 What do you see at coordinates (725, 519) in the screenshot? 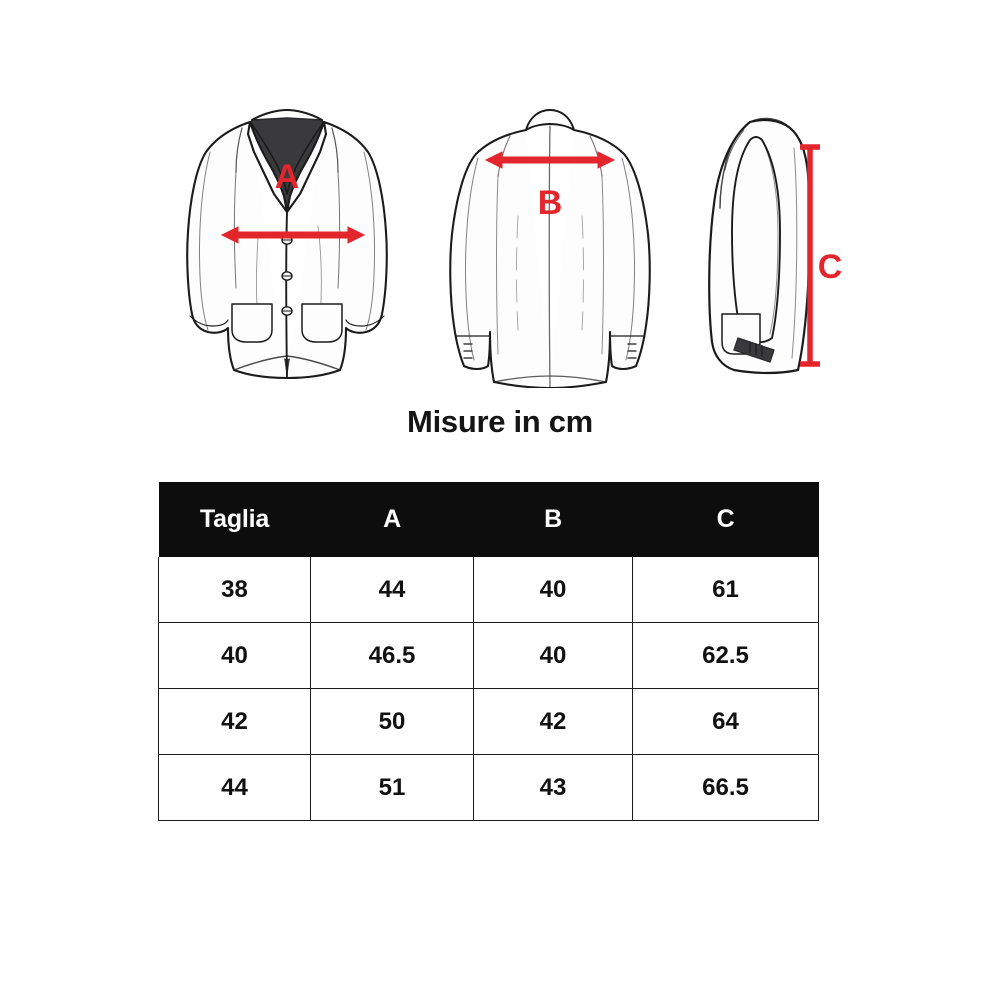
I see `column-header-c: C` at bounding box center [725, 519].